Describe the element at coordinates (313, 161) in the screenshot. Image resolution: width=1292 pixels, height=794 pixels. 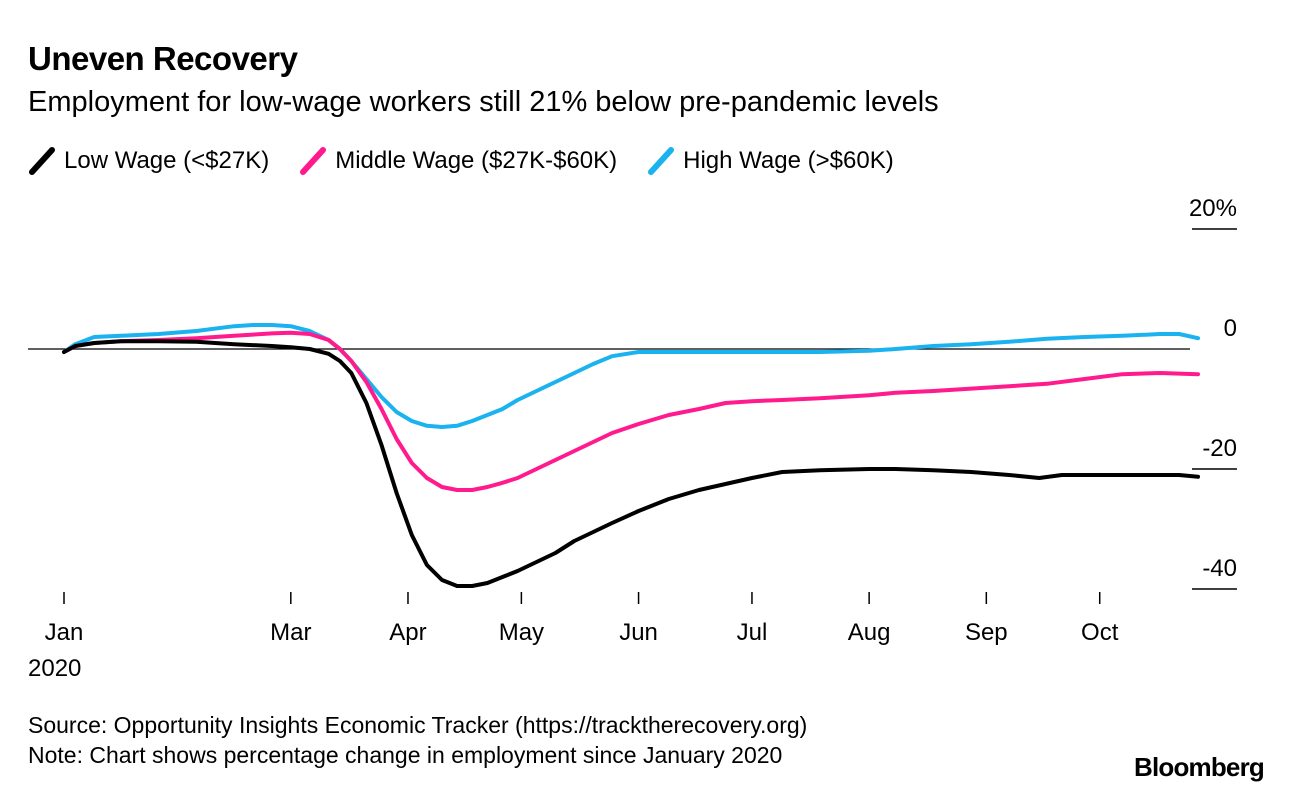
I see `legend-swatch-middle-wage` at that location.